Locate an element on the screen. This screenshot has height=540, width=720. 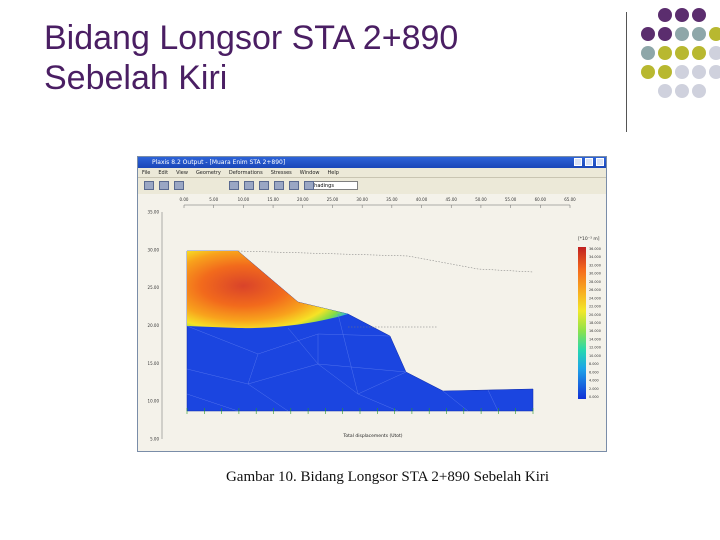
minimize-icon is located at coordinates (578, 162).